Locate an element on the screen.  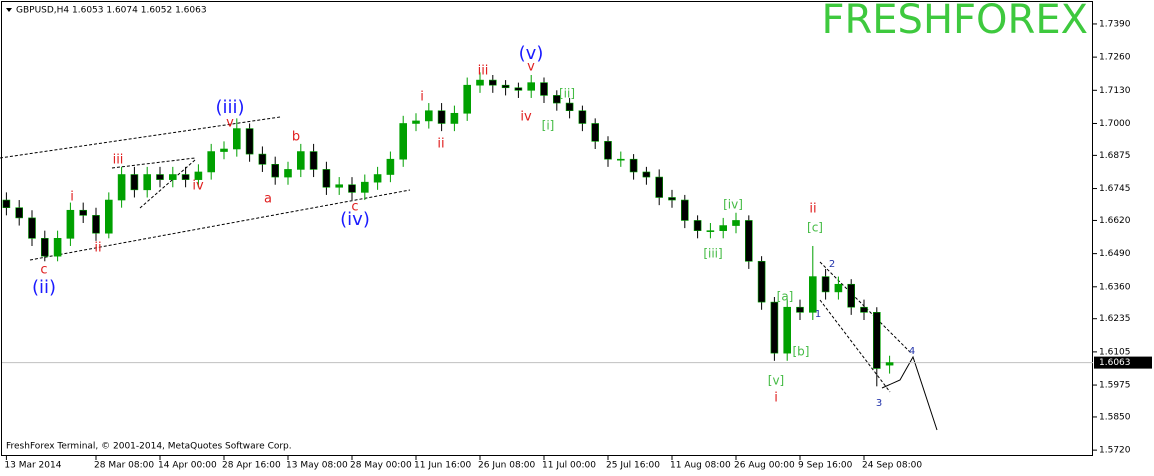
projection-line is located at coordinates (909, 393).